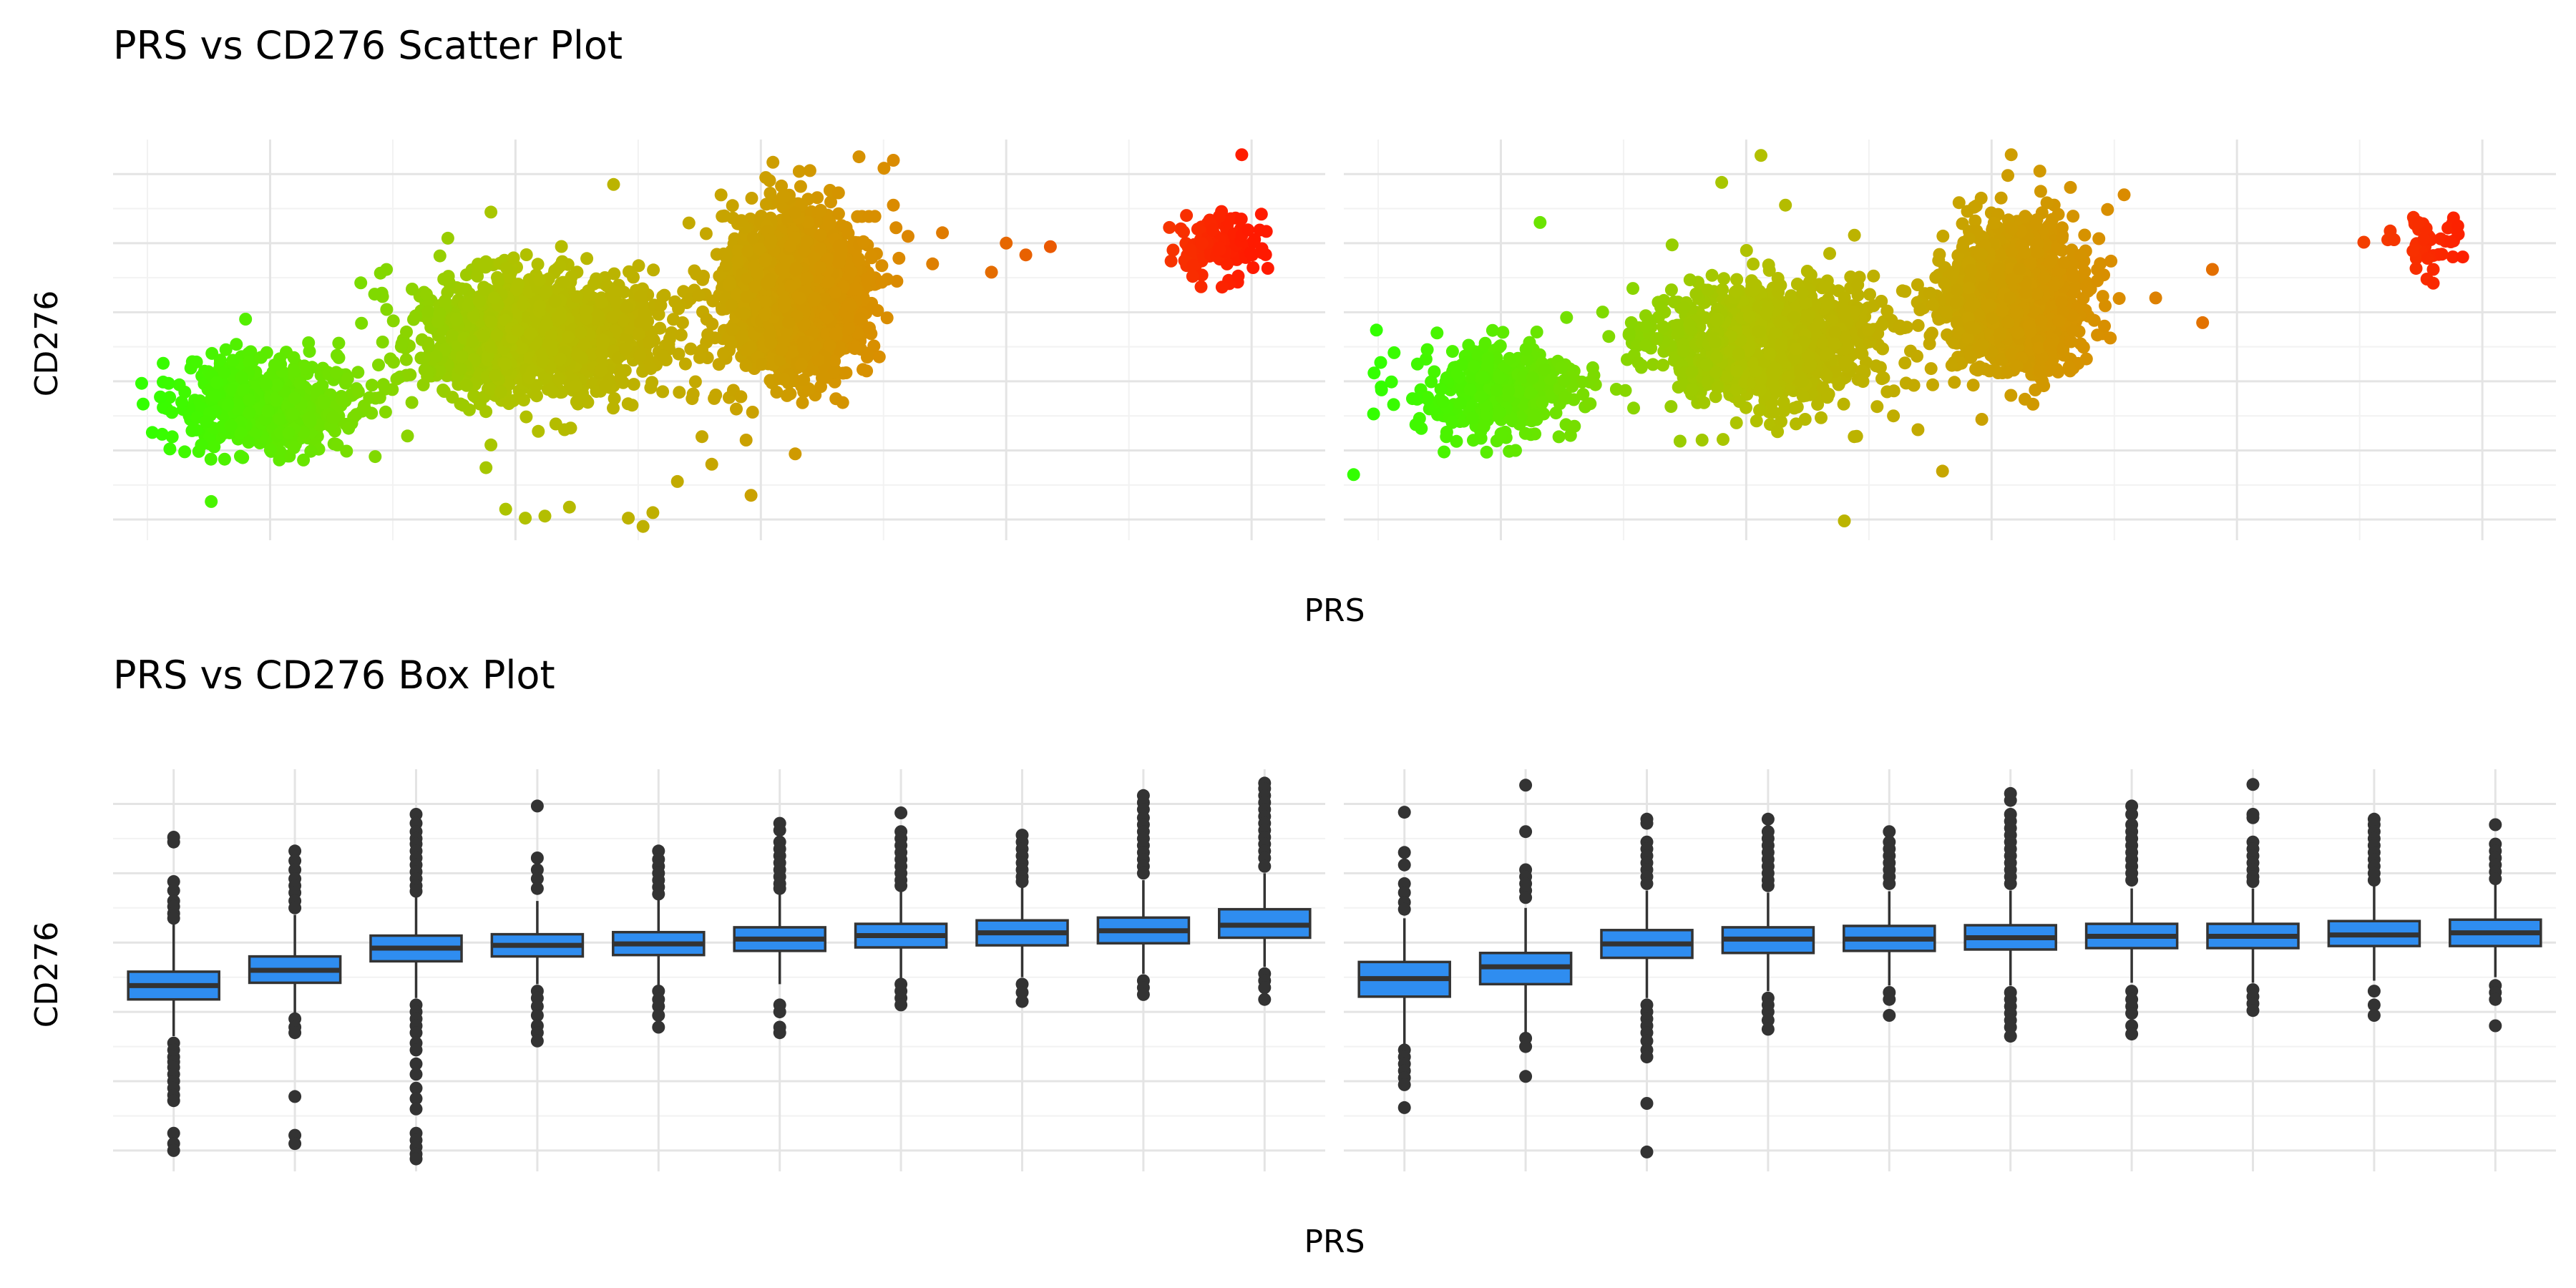 This screenshot has width=2576, height=1288. I want to click on scatter-title: PRS vs CD276 Scatter Plot, so click(368, 45).